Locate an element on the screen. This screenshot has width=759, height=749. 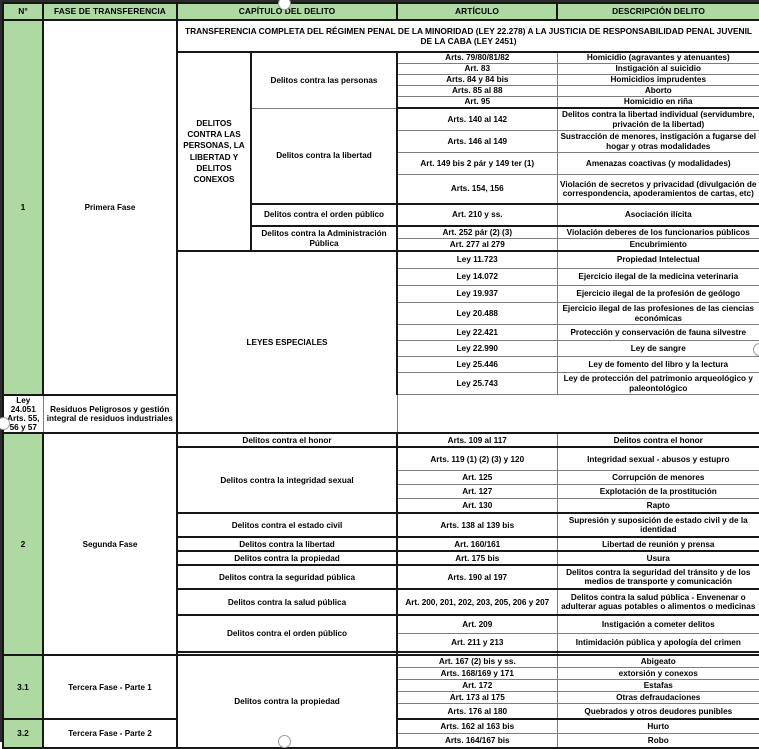
articulo-cell: Art. 127 is located at coordinates (477, 492).